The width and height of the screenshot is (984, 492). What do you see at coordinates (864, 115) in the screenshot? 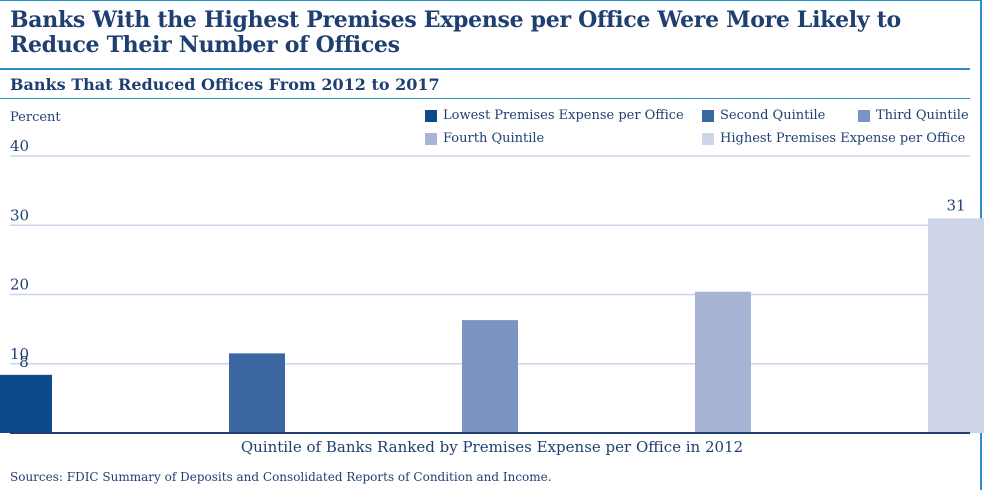
I see `legend-swatch-third` at bounding box center [864, 115].